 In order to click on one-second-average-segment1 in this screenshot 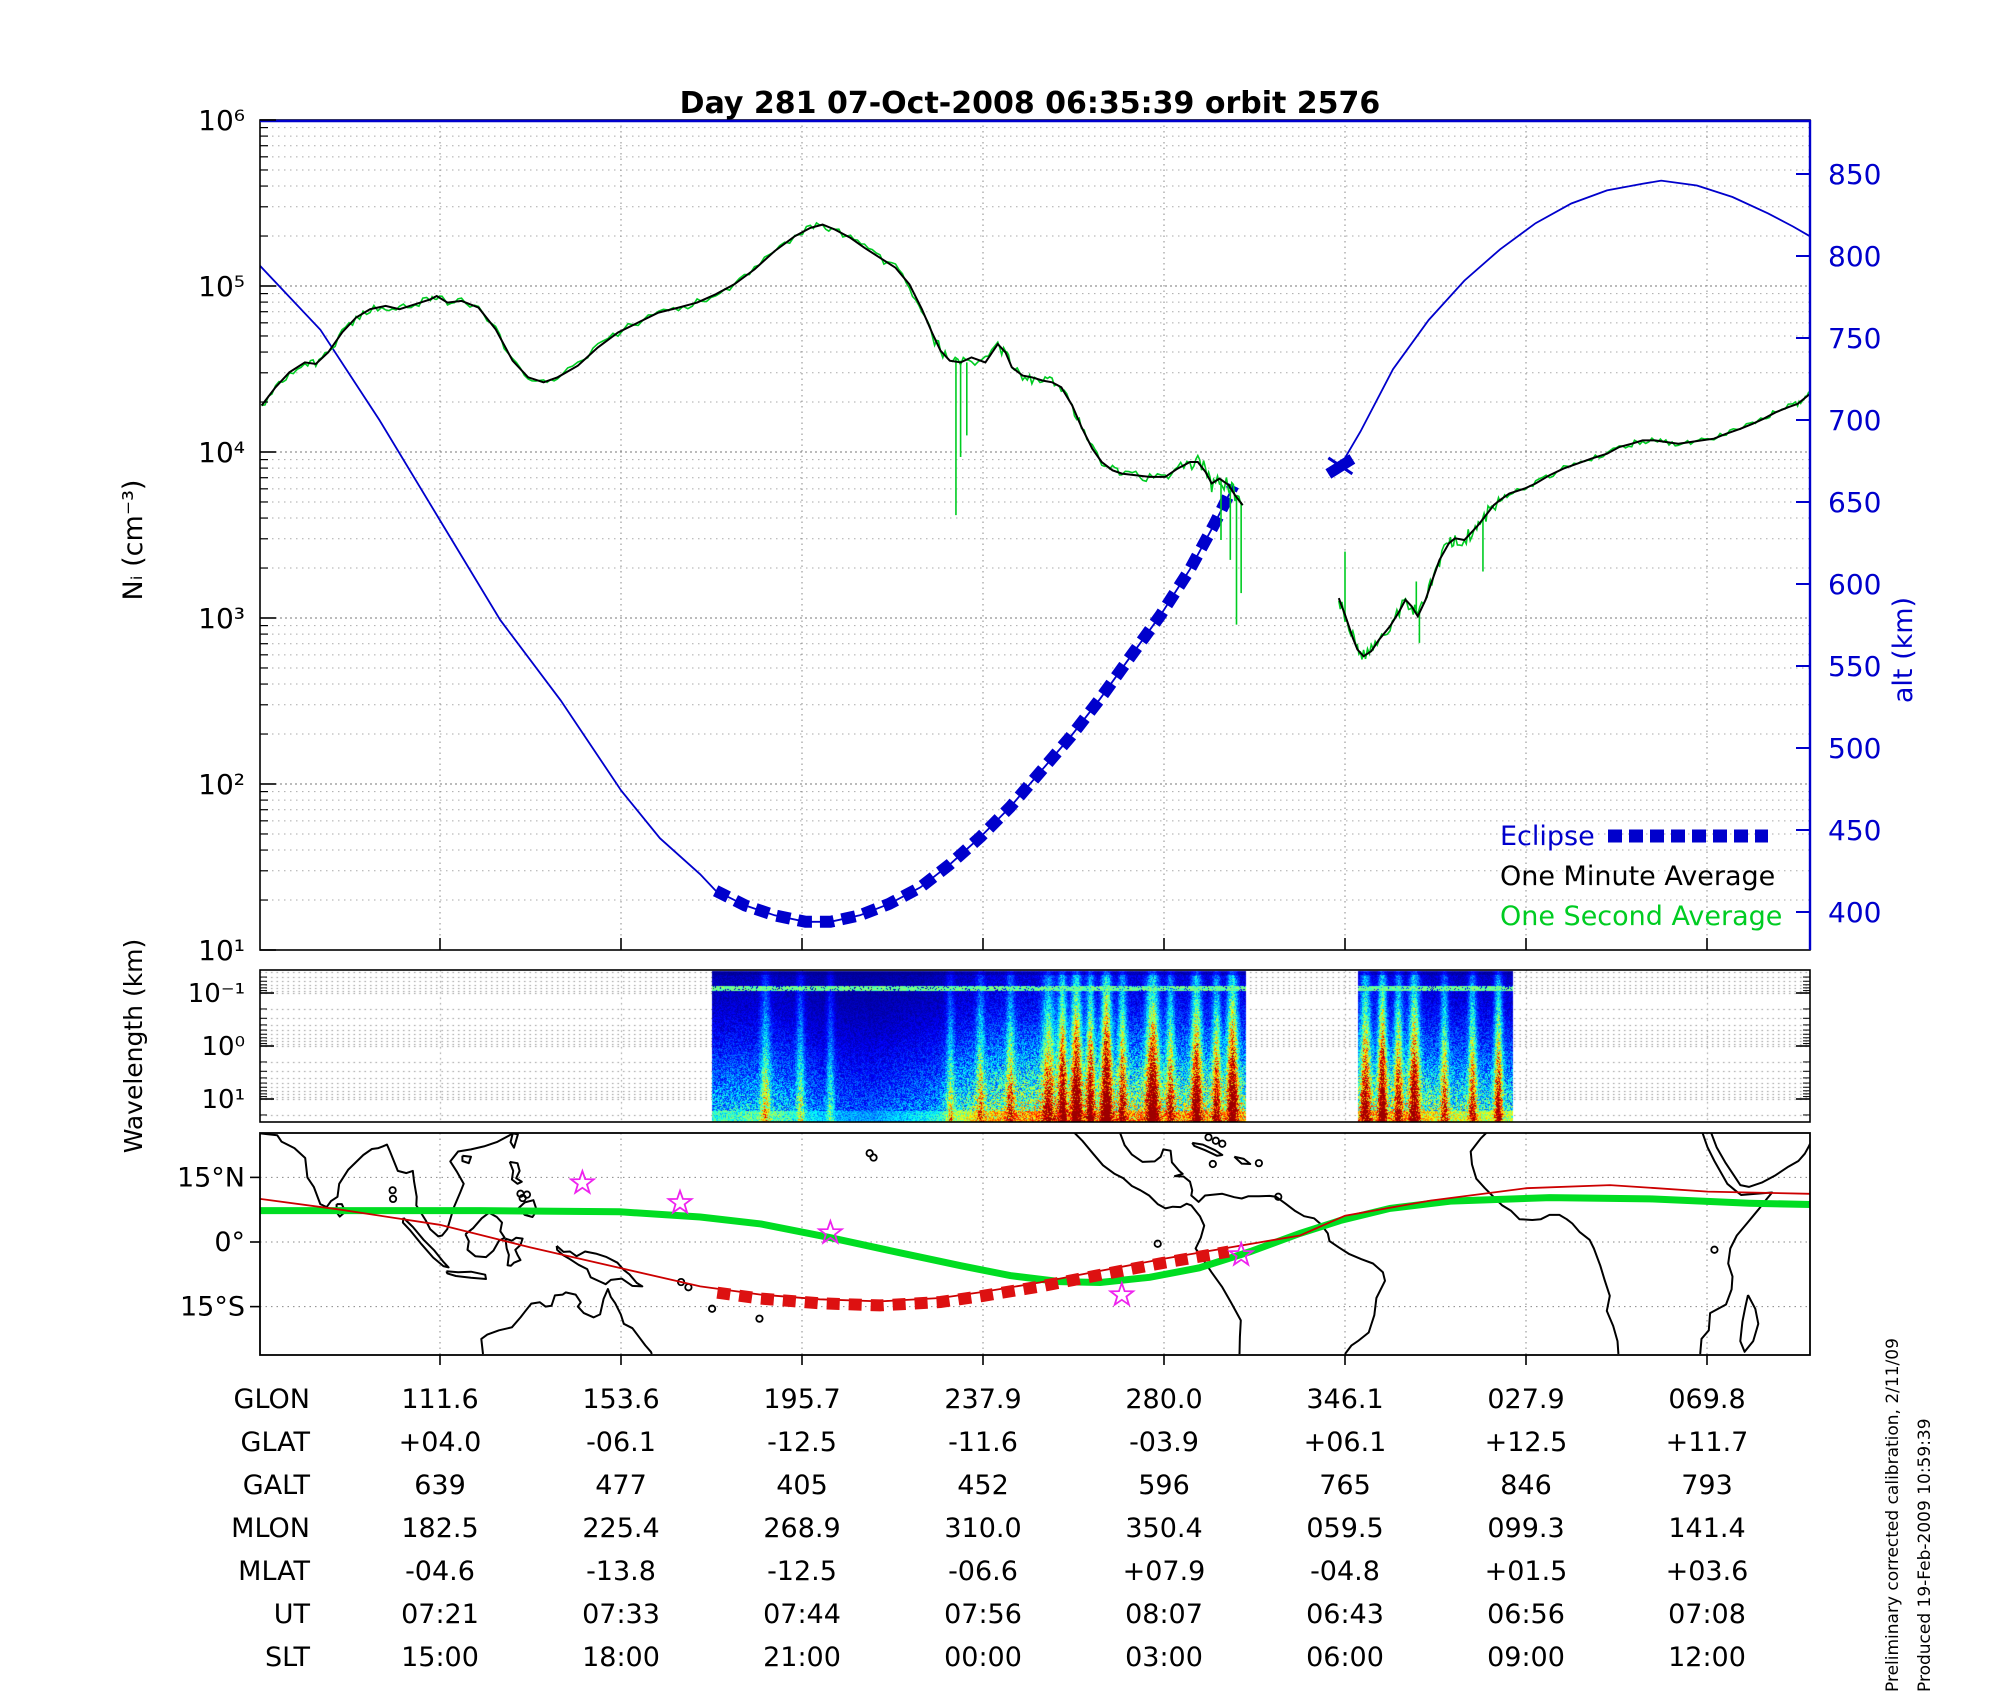, I will do `click(752, 363)`.